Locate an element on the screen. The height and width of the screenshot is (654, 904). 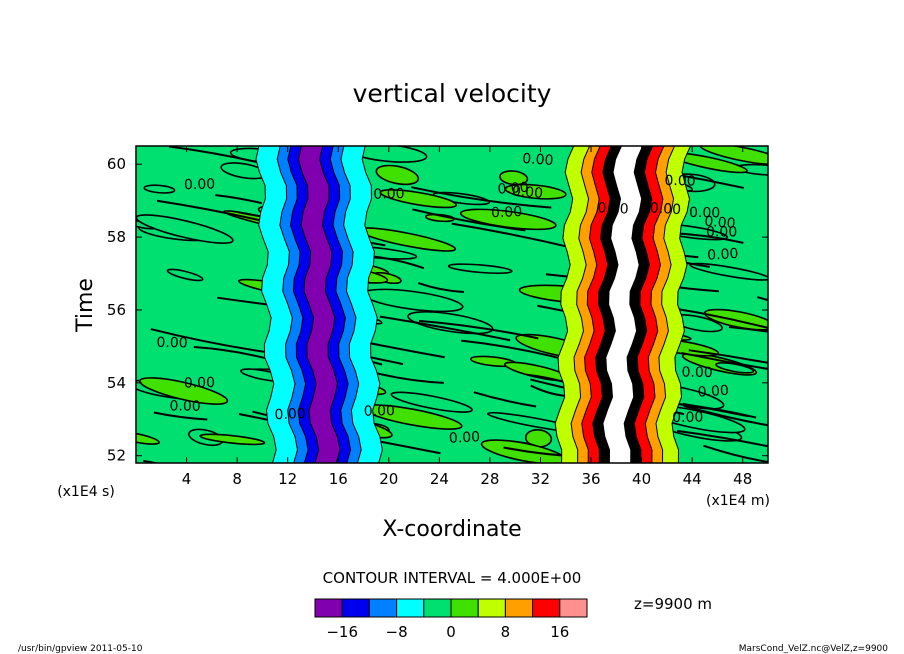
x-tick-label: 12 is located at coordinates (287, 479).